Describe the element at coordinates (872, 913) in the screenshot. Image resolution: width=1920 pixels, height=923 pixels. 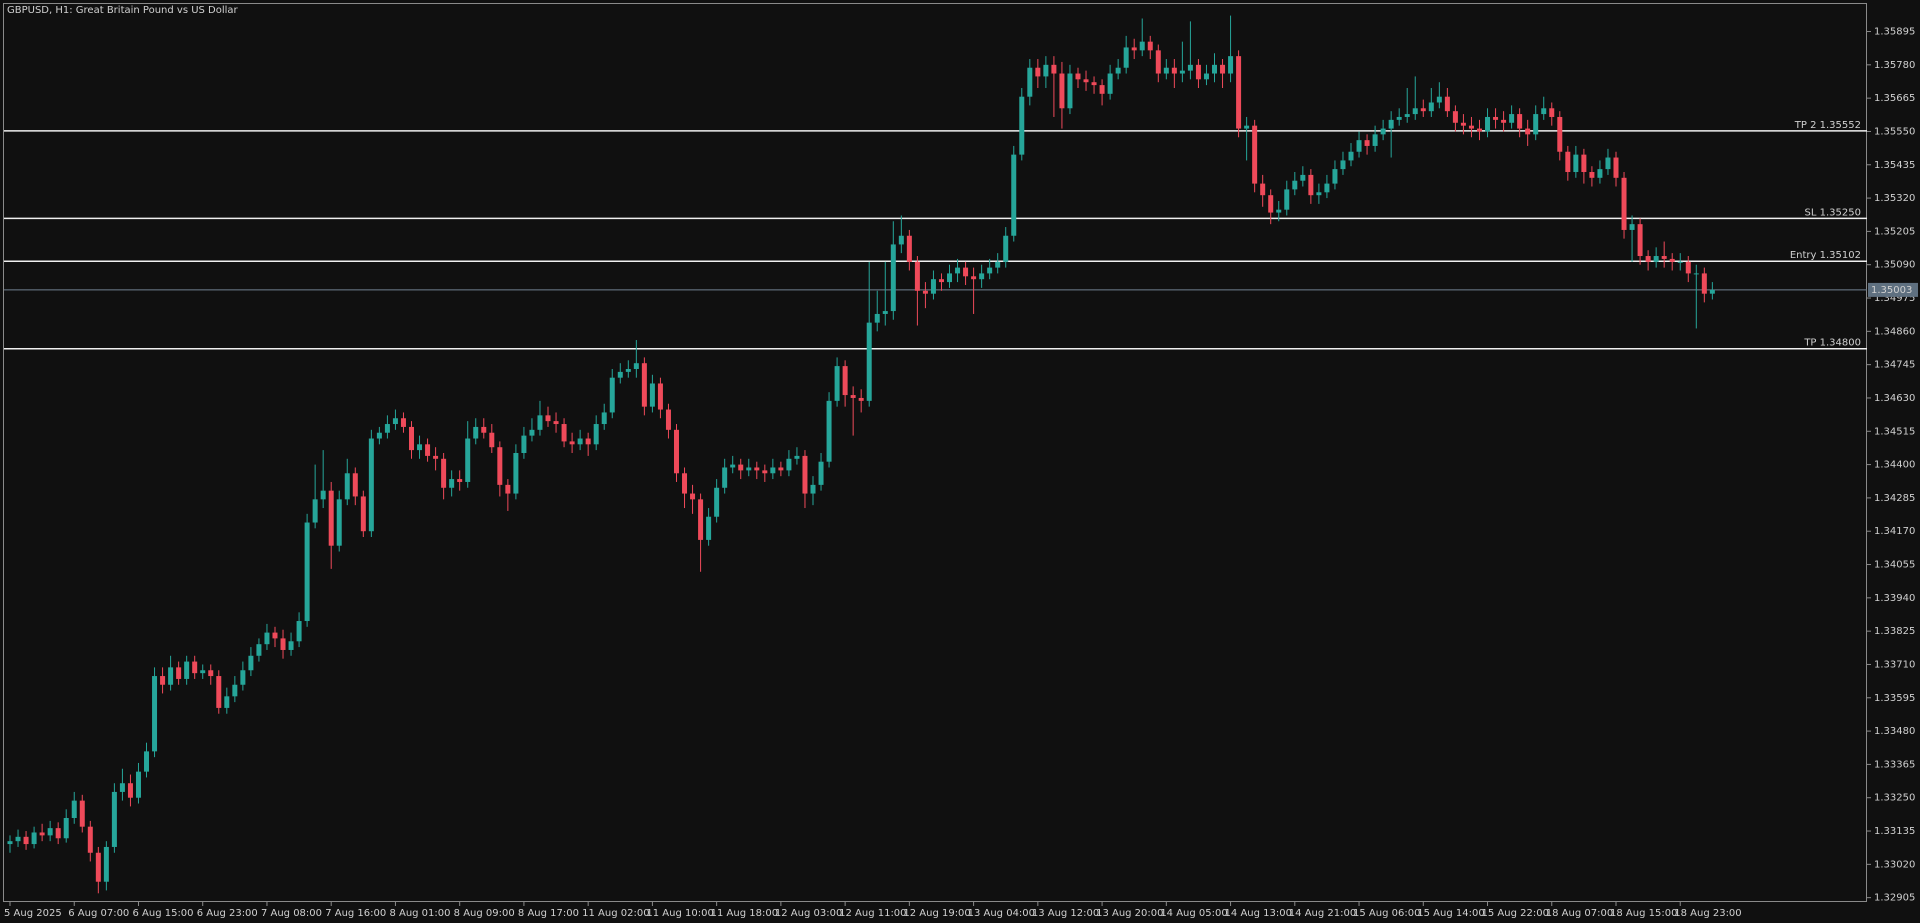
I see `x-tick-label: 12 Aug 11:00` at that location.